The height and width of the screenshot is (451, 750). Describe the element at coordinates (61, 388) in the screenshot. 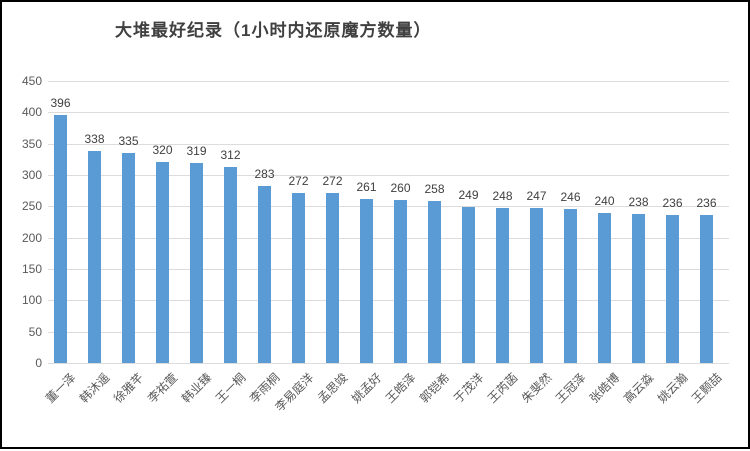

I see `x-axis-label: 董一泽` at that location.